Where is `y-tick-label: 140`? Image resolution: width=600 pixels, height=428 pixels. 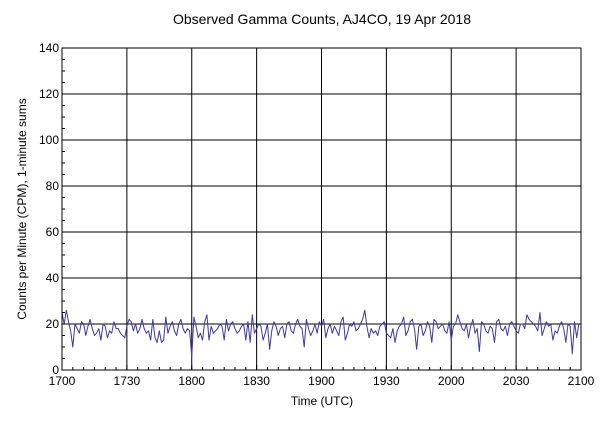
y-tick-label: 140 is located at coordinates (49, 48).